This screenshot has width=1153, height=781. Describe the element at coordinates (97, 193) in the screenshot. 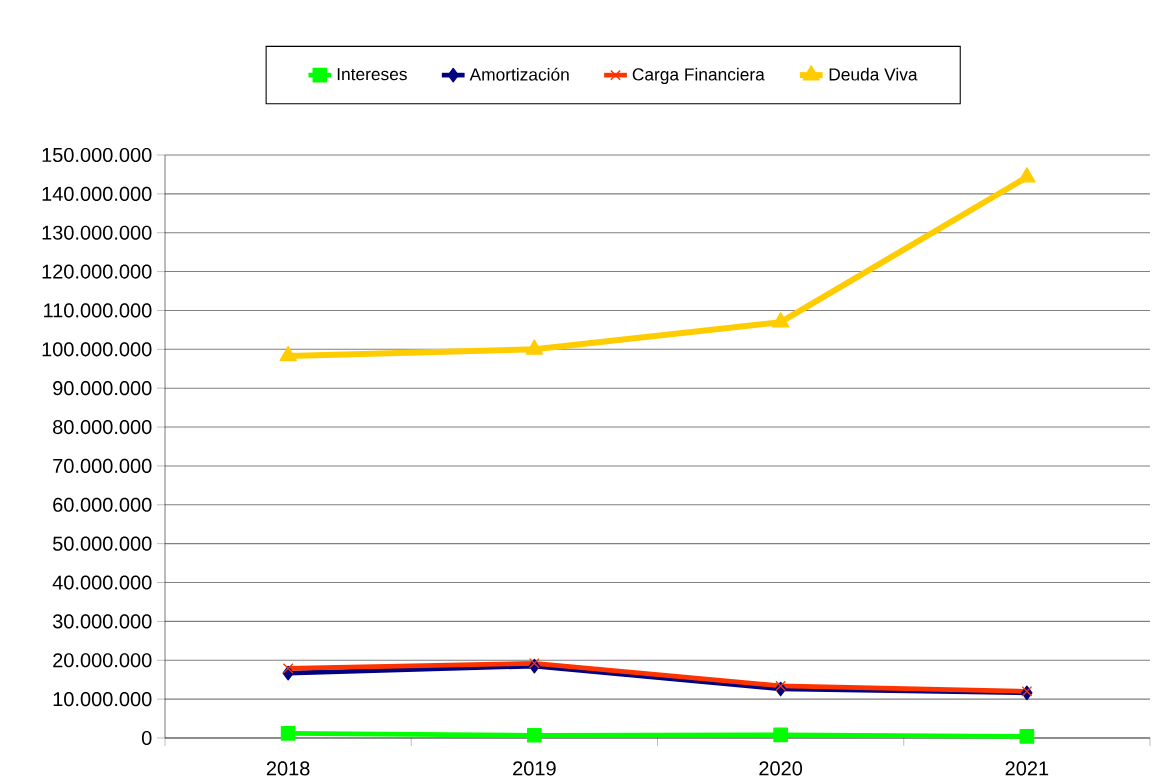

I see `y-tick-label: 140.000.000` at that location.